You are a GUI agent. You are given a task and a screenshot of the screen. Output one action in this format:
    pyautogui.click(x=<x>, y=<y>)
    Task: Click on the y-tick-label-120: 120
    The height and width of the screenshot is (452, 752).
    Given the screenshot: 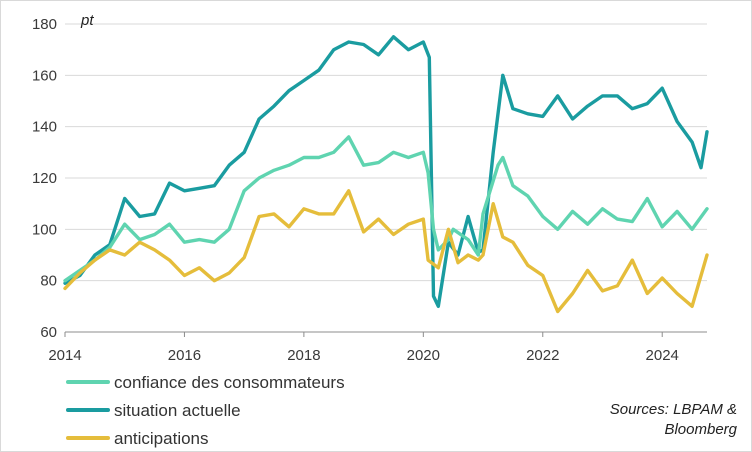 What is the action you would take?
    pyautogui.click(x=44, y=178)
    